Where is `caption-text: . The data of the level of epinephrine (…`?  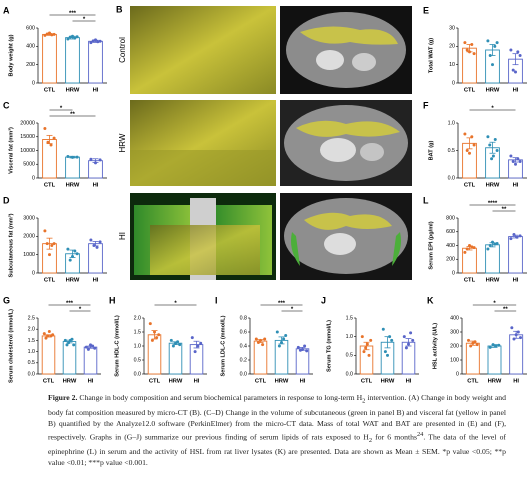
caption-text: . The data of the level of epinephrine (… is located at coordinates (277, 449).